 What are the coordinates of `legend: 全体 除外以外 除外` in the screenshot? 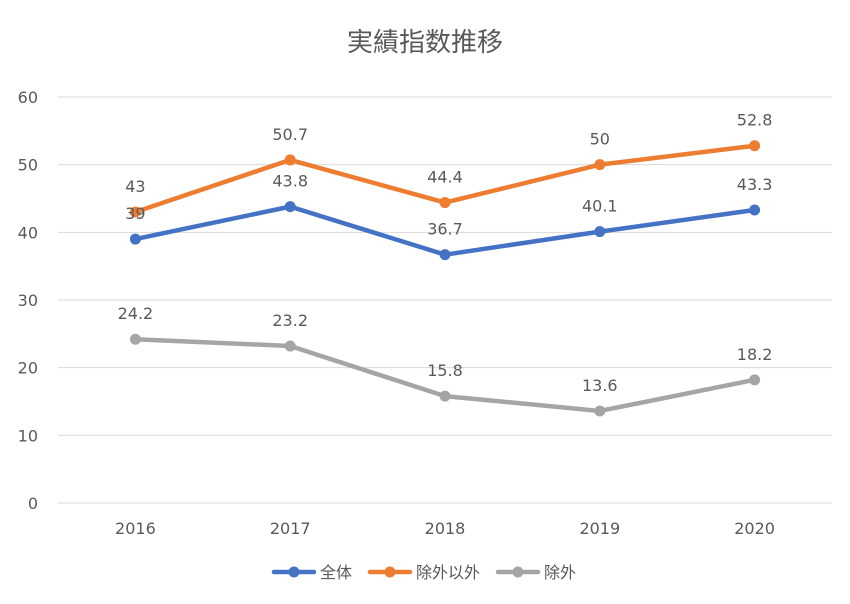 It's located at (423, 572).